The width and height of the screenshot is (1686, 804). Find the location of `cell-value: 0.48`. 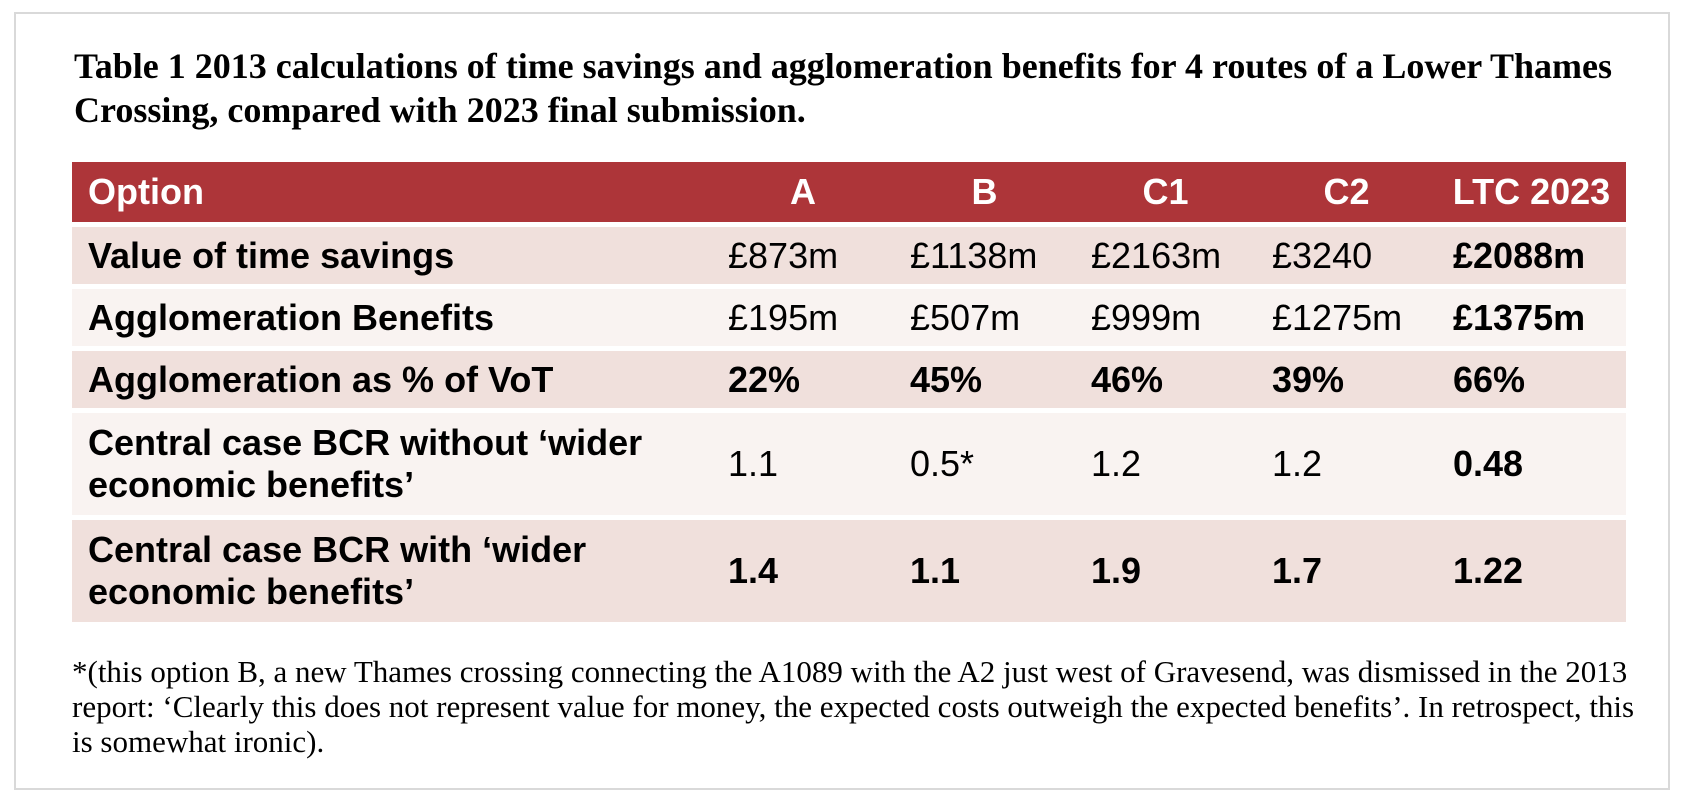

cell-value: 0.48 is located at coordinates (1531, 464).